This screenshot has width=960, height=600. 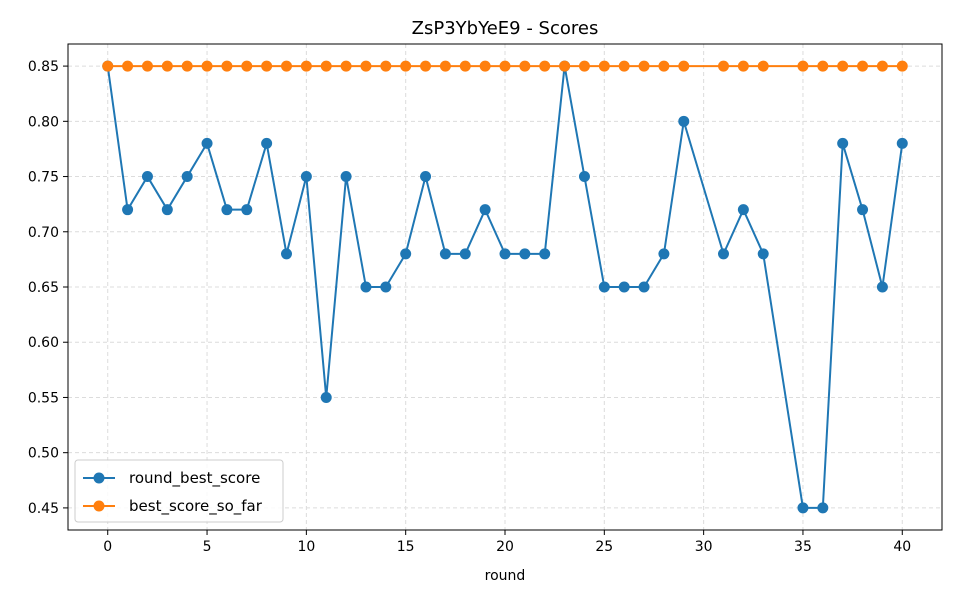 I want to click on series-best_score_so_far, so click(x=505, y=66).